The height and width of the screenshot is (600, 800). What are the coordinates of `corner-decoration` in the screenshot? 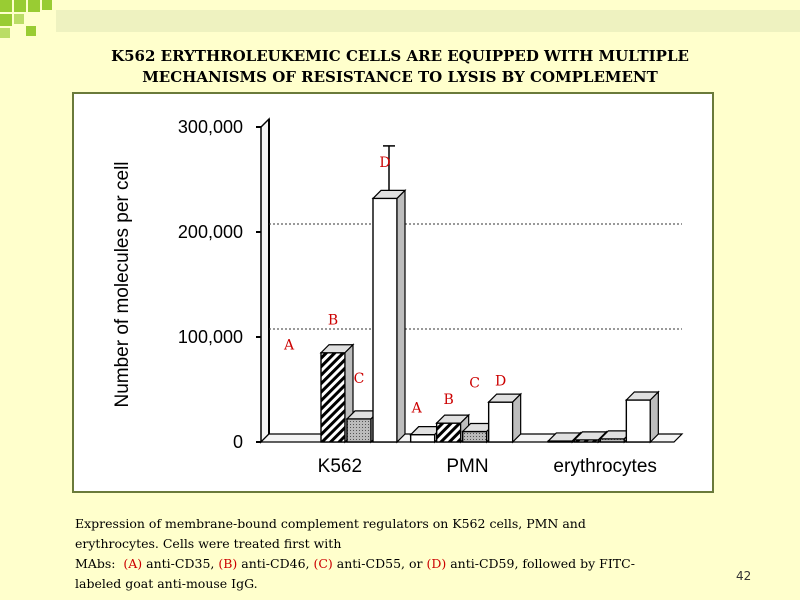 It's located at (400, 19).